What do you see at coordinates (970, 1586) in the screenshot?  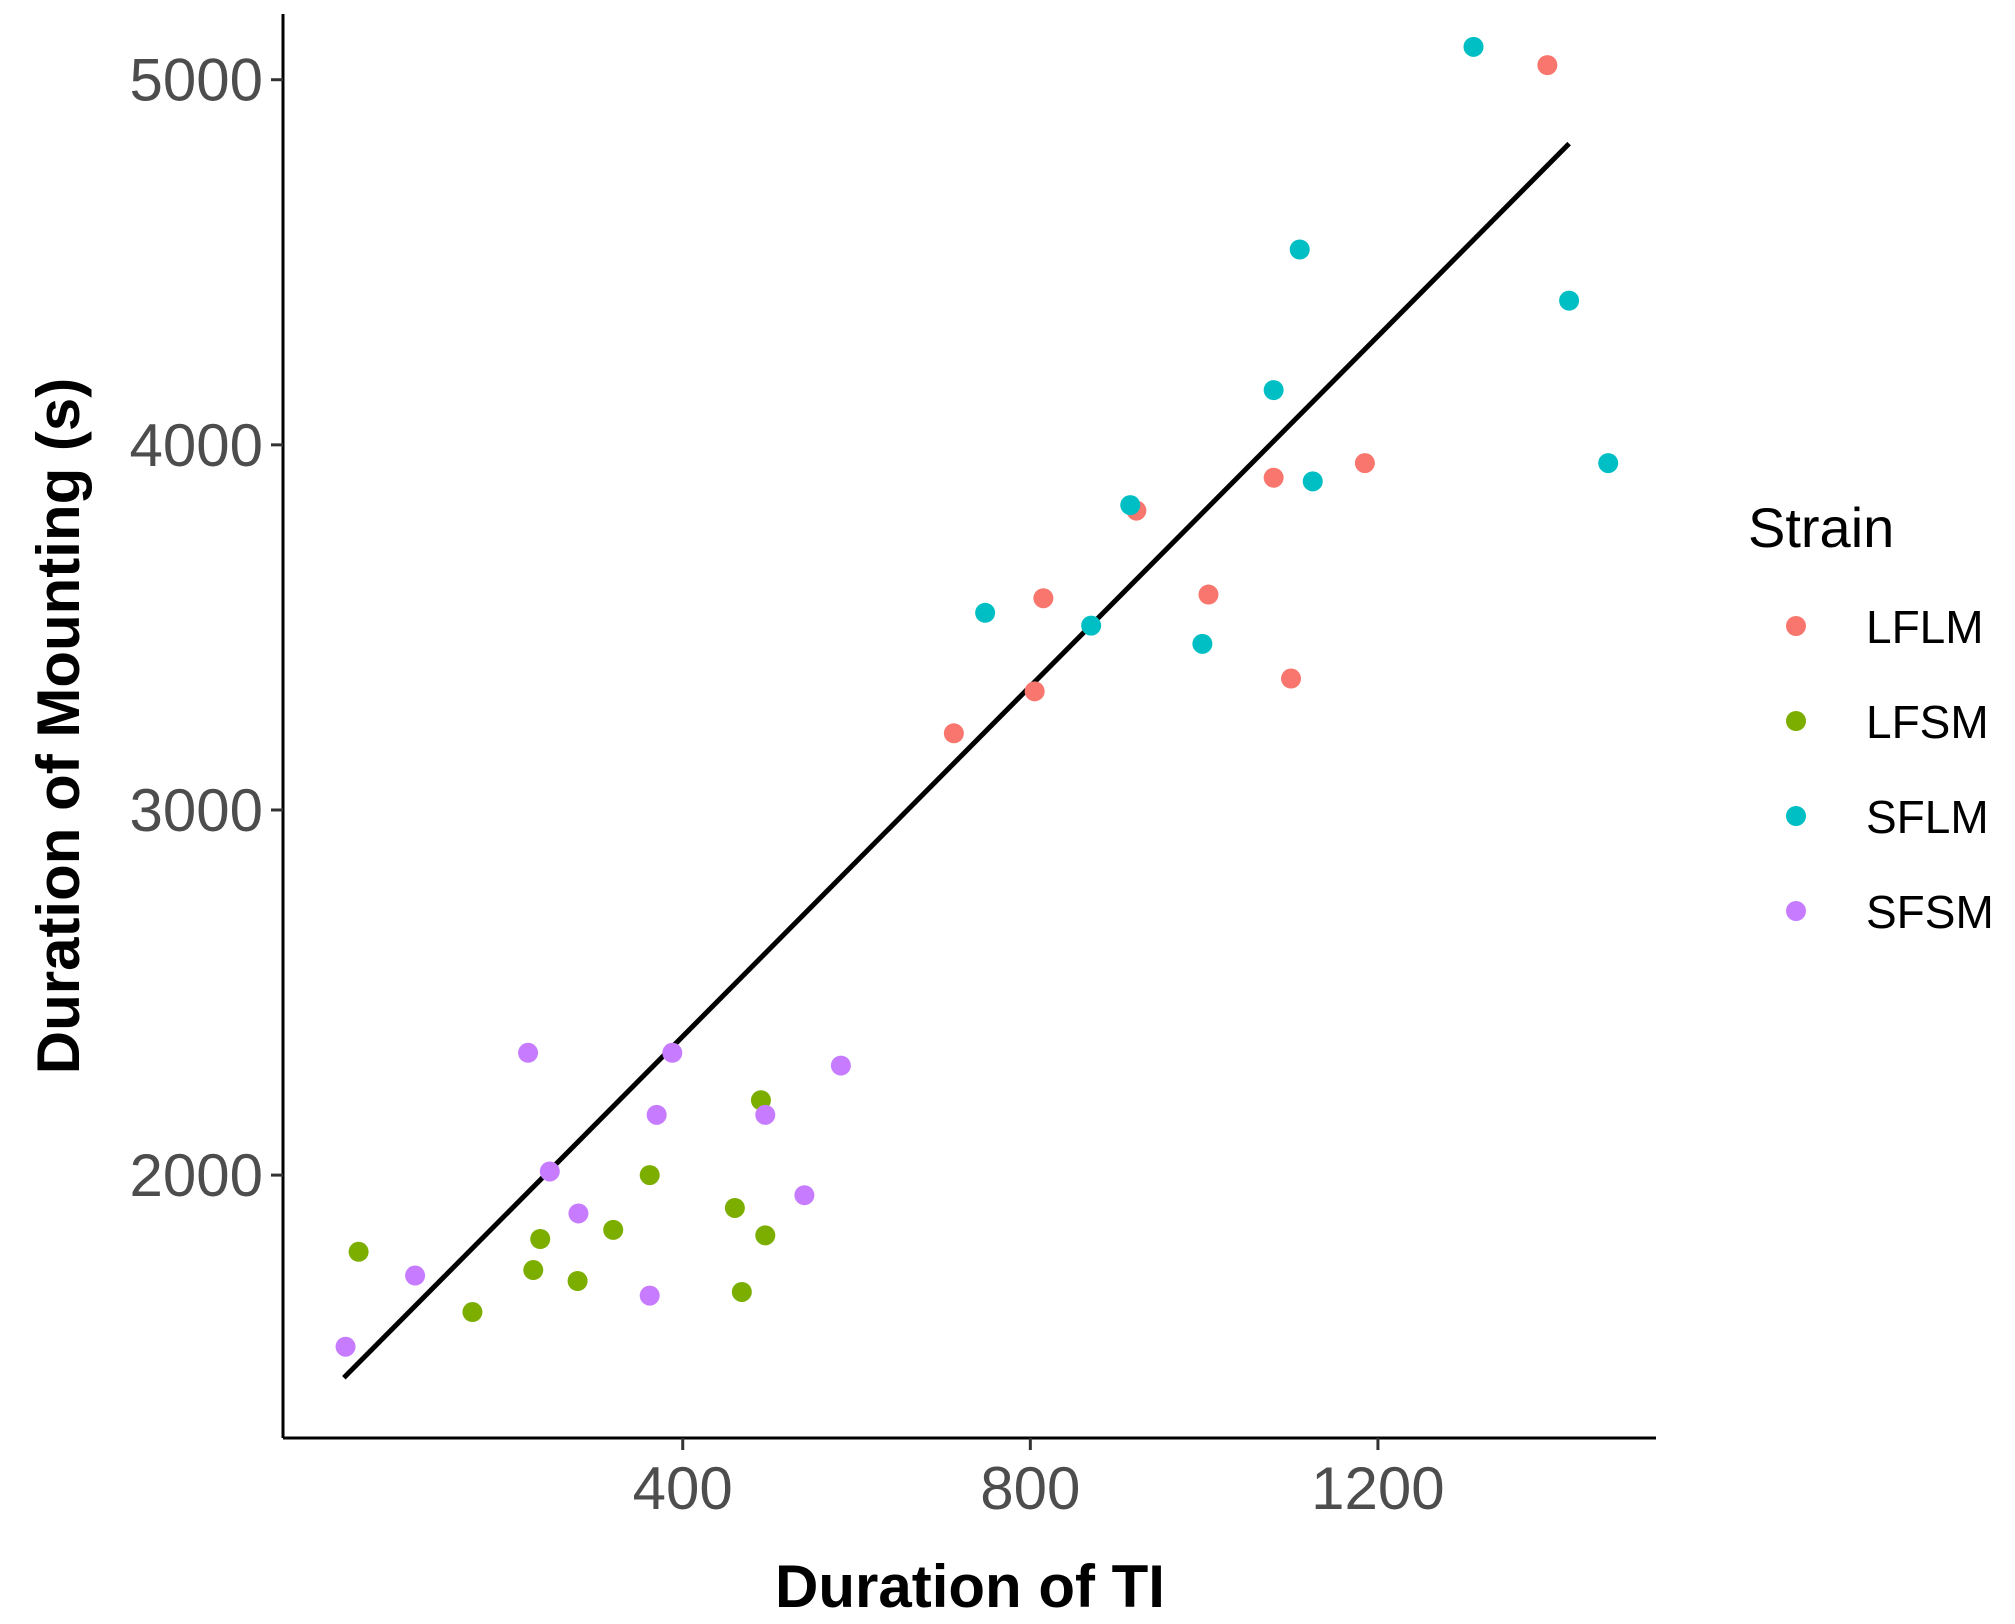 I see `x-axis-title: Duration of TI` at bounding box center [970, 1586].